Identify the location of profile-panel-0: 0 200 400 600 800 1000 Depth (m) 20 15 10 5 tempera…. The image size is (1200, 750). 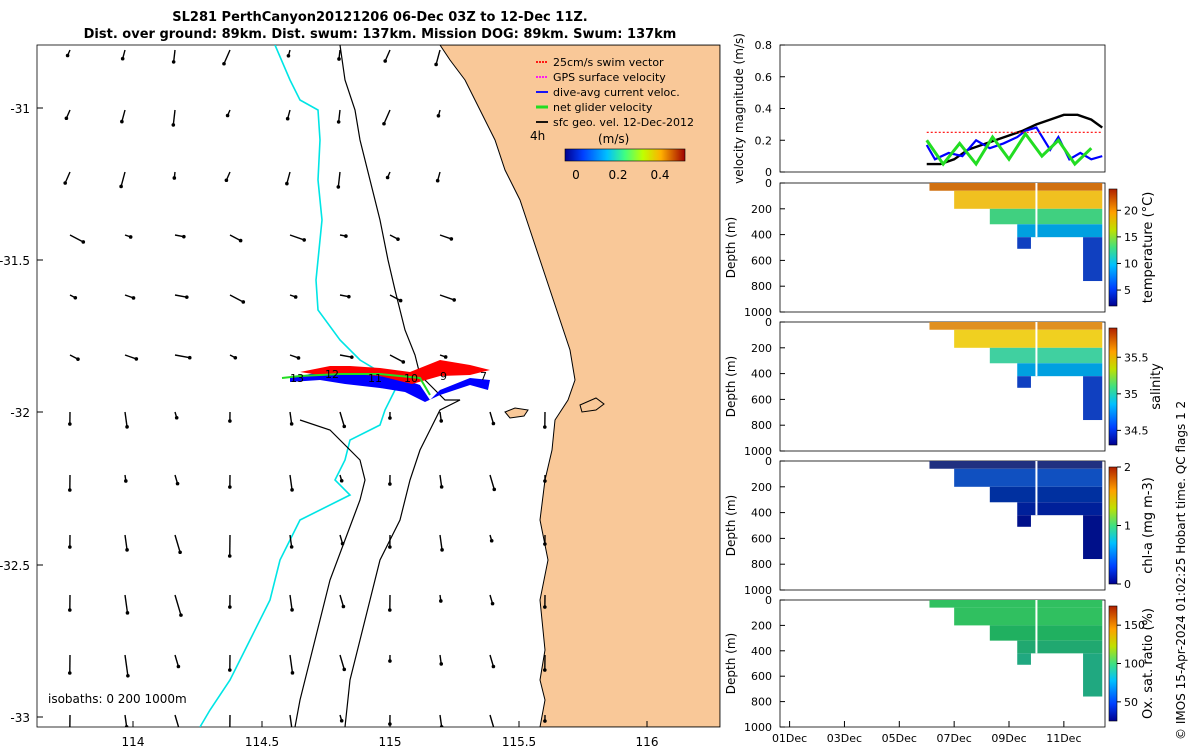
(940, 248).